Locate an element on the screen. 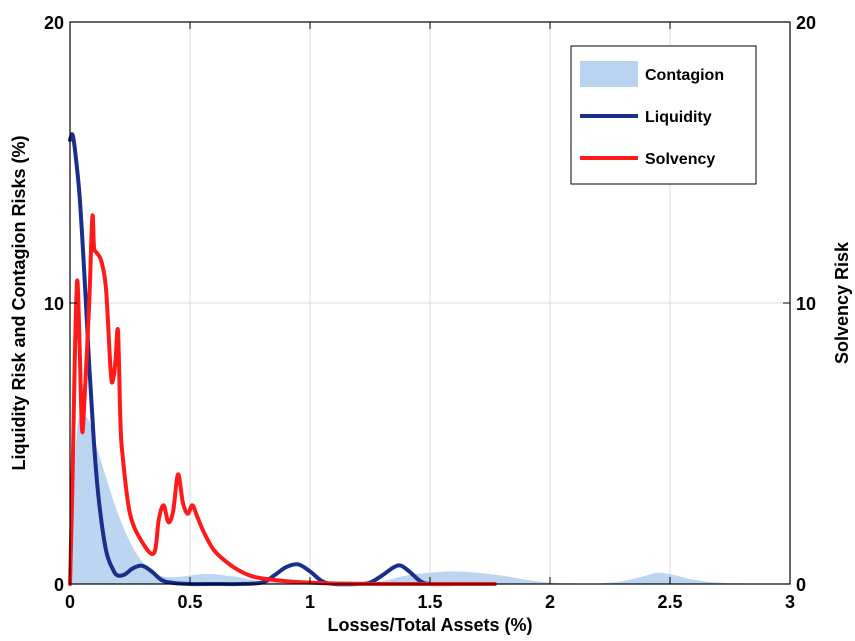 This screenshot has height=641, width=855. y-tick-label-left: 0 is located at coordinates (59, 585).